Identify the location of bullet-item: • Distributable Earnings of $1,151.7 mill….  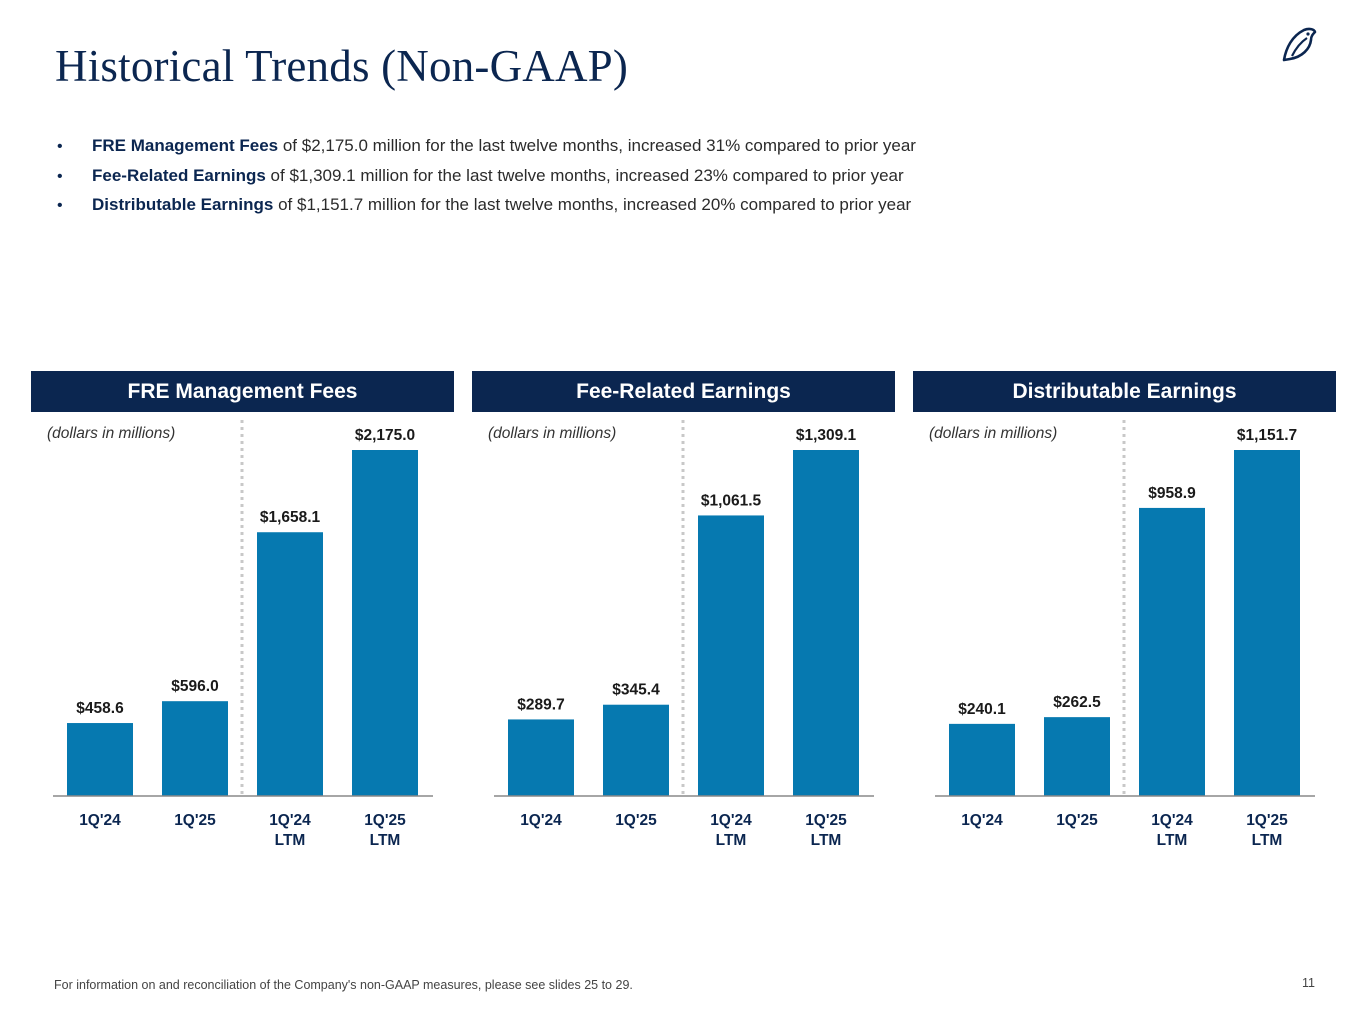
(484, 204).